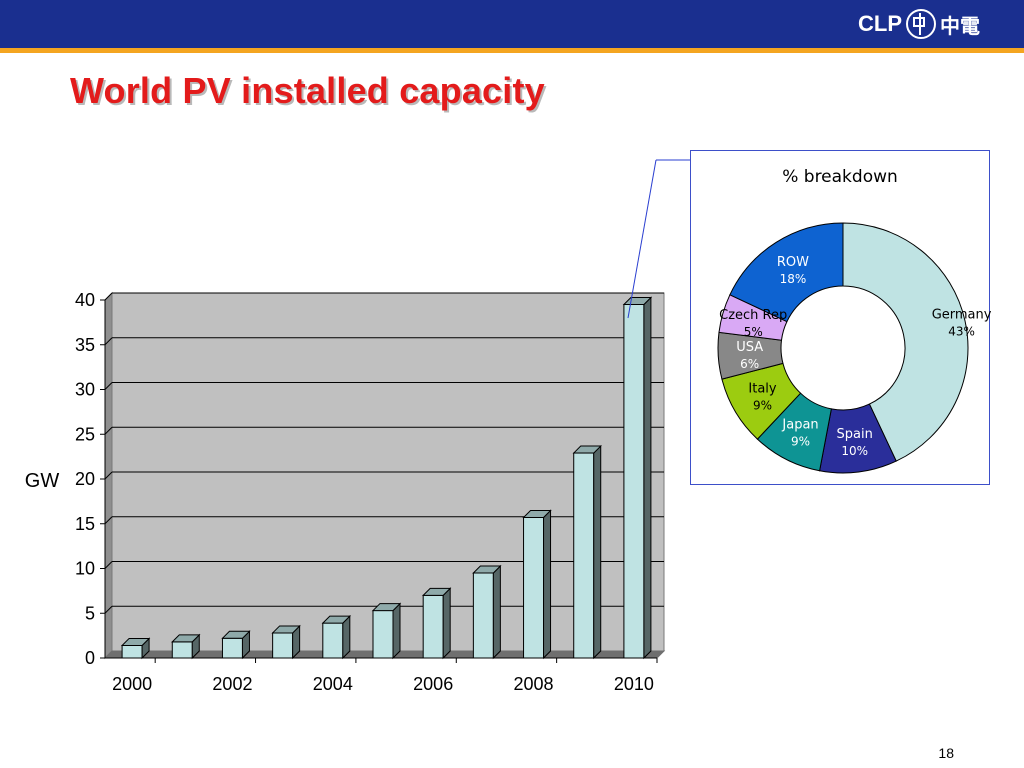 The image size is (1024, 768). I want to click on y-tick-label: 0, so click(90, 658).